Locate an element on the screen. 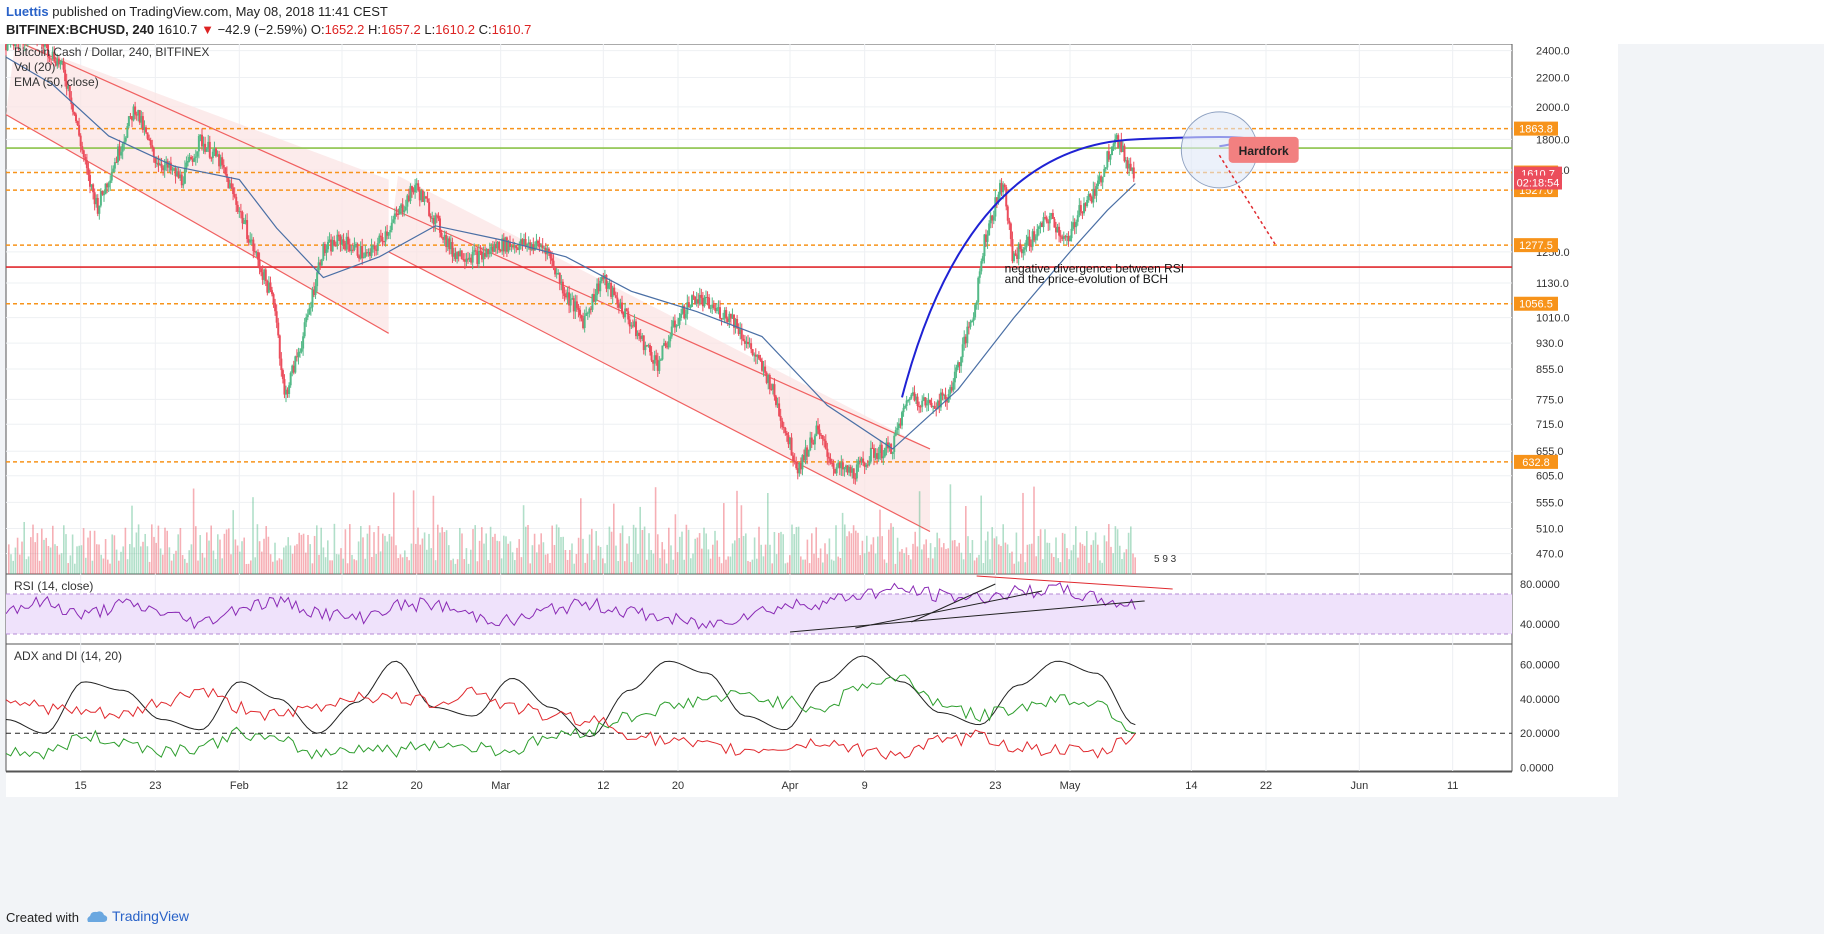 This screenshot has height=934, width=1824. y-tick-label: 1130.0 is located at coordinates (1552, 284).